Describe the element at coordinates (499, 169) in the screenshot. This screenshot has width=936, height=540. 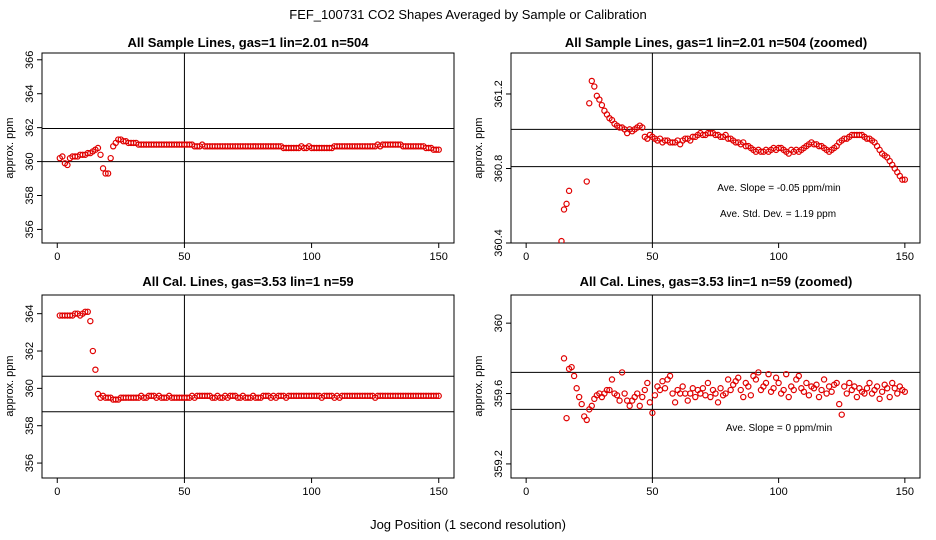
I see `y-tick-label: 360.8` at that location.